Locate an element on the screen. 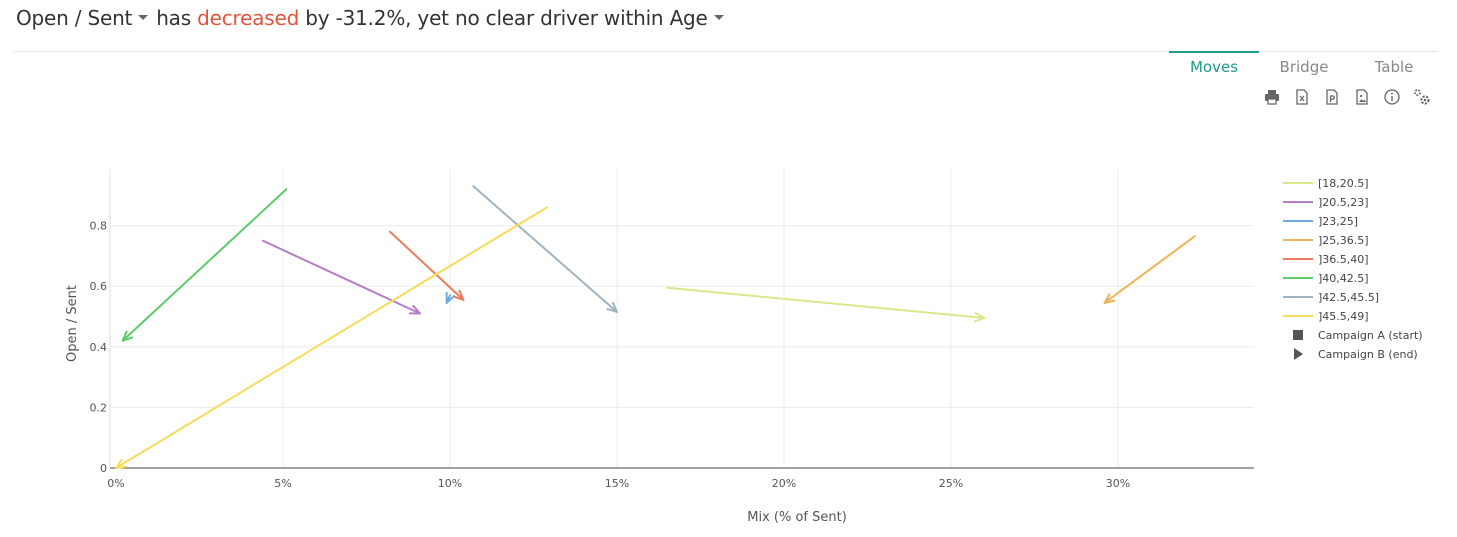 The width and height of the screenshot is (1457, 537). x-tick-label: 30% is located at coordinates (1118, 483).